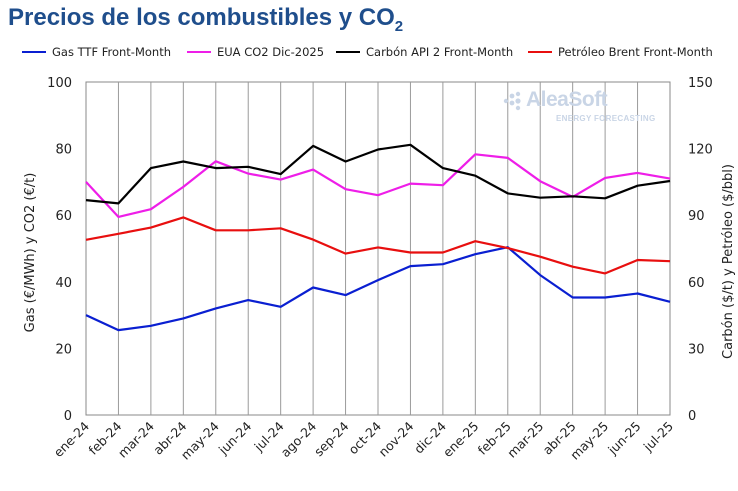 This screenshot has height=491, width=738. What do you see at coordinates (696, 349) in the screenshot?
I see `y-right-tick-label: 30` at bounding box center [696, 349].